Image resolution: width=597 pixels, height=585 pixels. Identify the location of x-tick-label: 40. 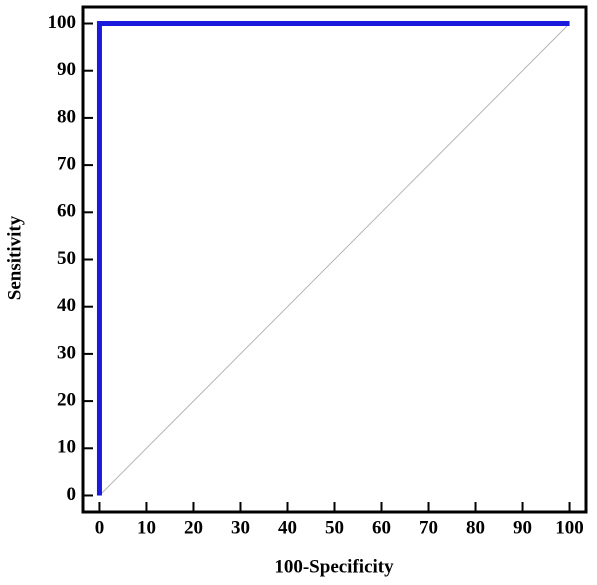
(287, 527).